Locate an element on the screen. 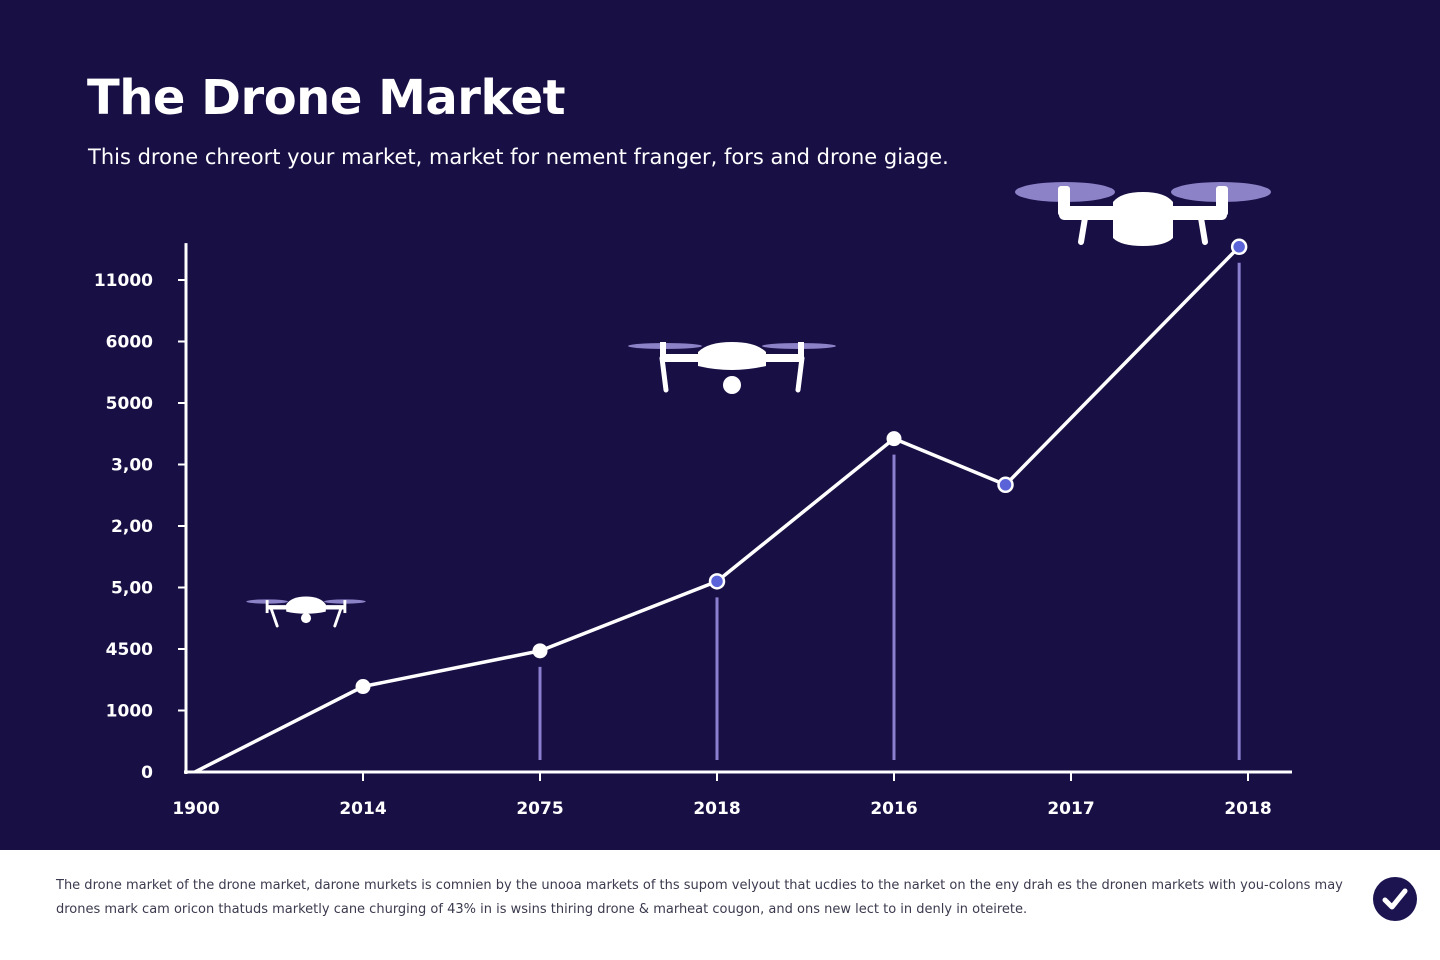 Image resolution: width=1440 pixels, height=960 pixels. y-tick-label: 2,00 is located at coordinates (132, 527).